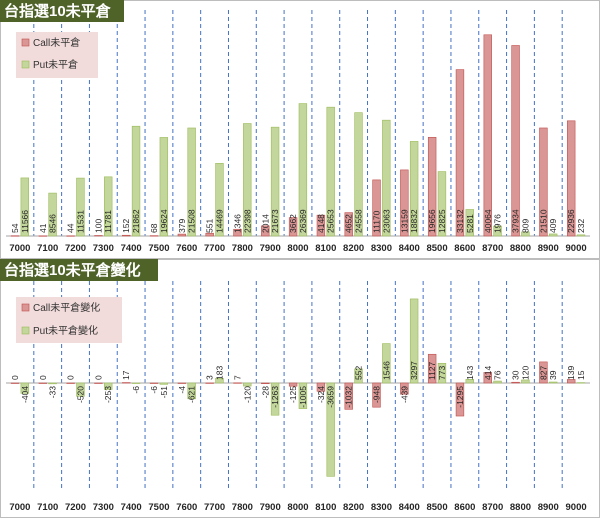 The width and height of the screenshot is (600, 518). What do you see at coordinates (377, 221) in the screenshot?
I see `call-value-label-8300: 11170` at bounding box center [377, 221].